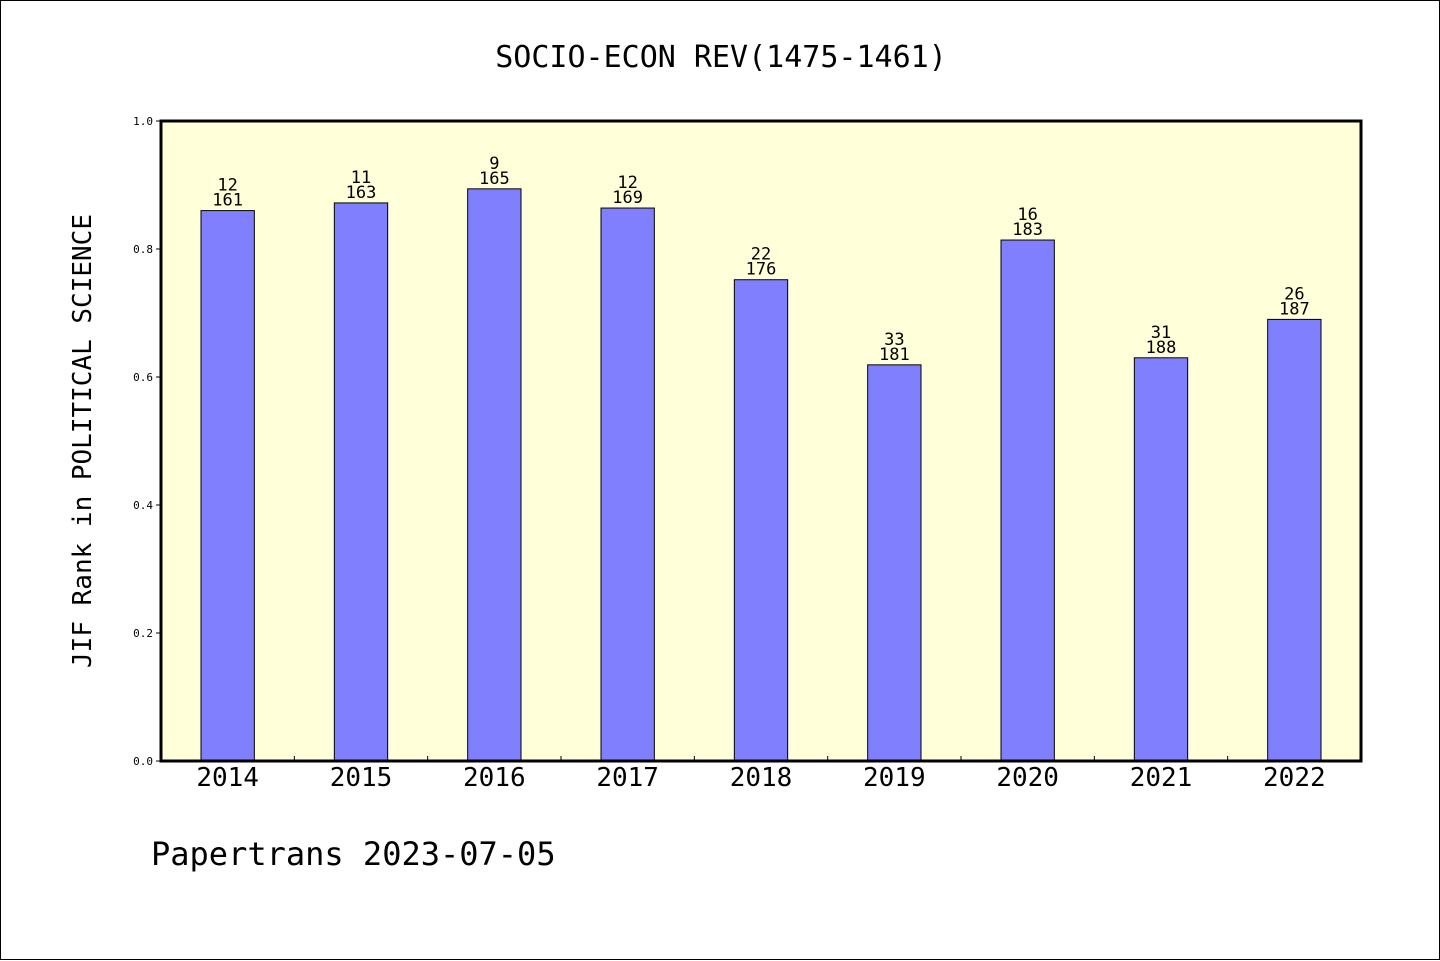 This screenshot has width=1440, height=961. What do you see at coordinates (361, 178) in the screenshot?
I see `bar-rank-label-2015: 11` at bounding box center [361, 178].